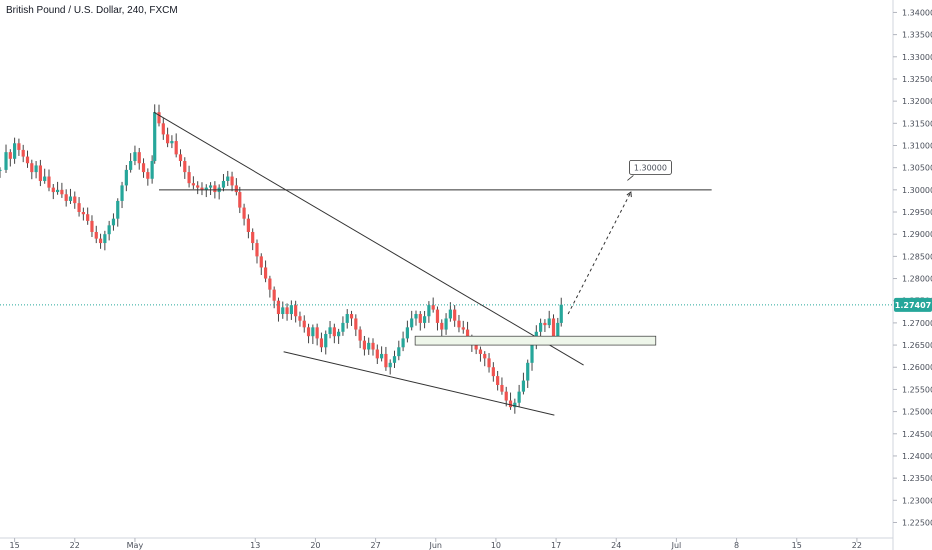  What do you see at coordinates (599, 253) in the screenshot?
I see `projection-arrow` at bounding box center [599, 253].